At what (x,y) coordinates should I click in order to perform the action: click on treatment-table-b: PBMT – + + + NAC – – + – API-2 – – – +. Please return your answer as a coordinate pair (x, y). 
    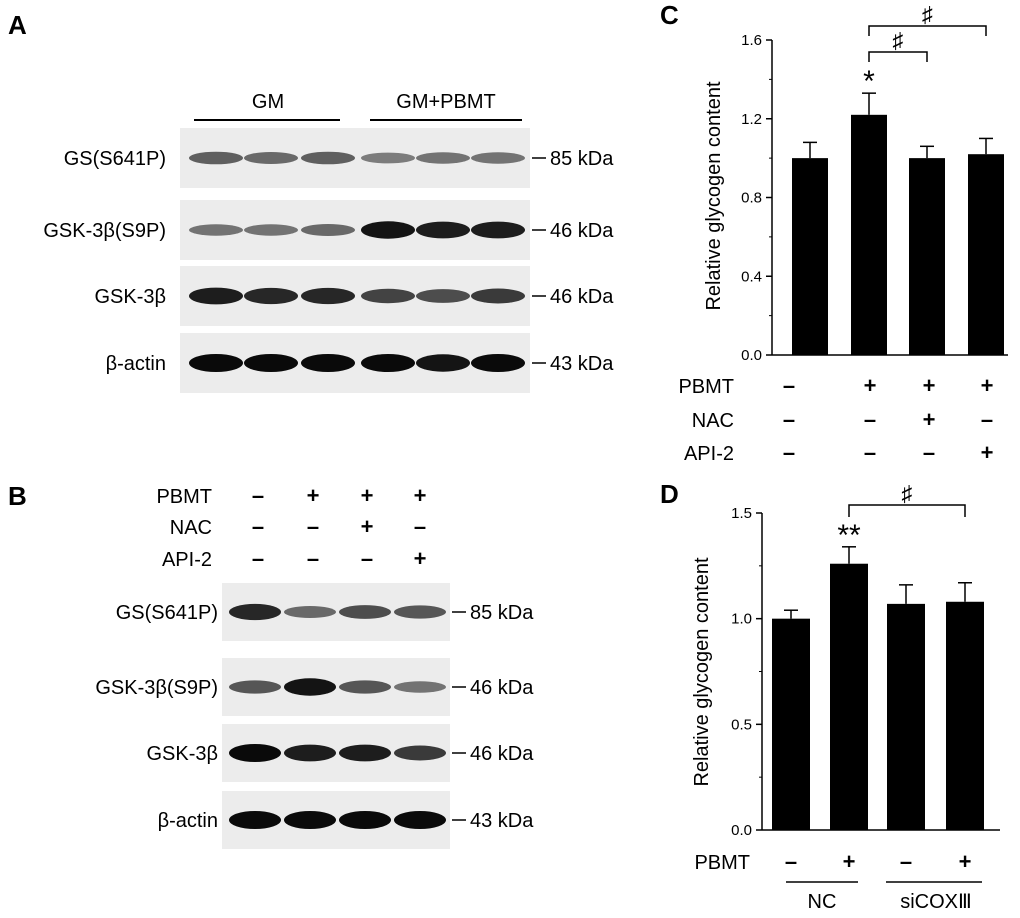
    Looking at the image, I should click on (291, 527).